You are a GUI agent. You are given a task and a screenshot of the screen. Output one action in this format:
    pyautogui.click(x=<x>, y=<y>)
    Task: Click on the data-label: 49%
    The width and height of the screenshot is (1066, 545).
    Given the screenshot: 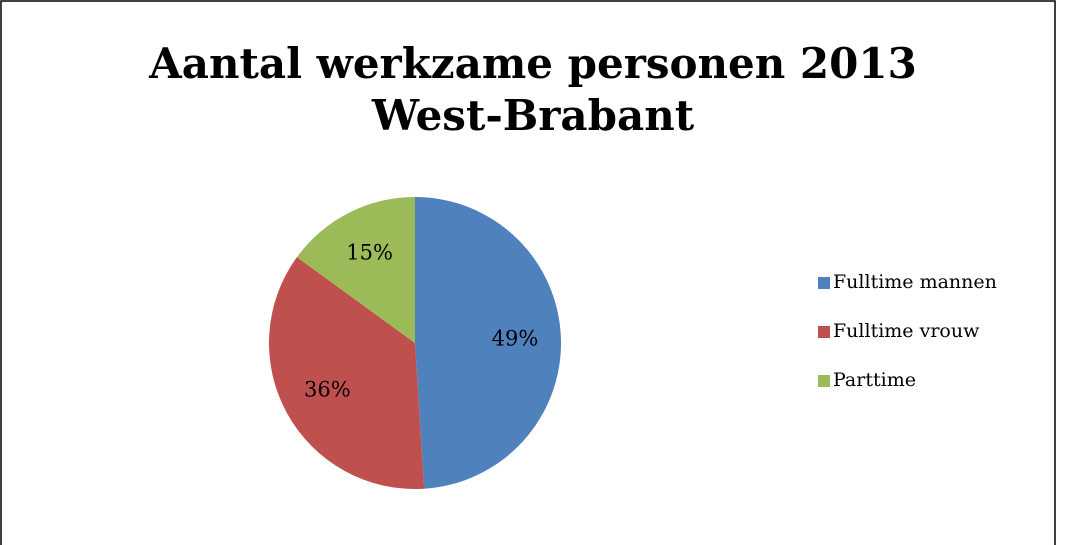 What is the action you would take?
    pyautogui.click(x=515, y=338)
    